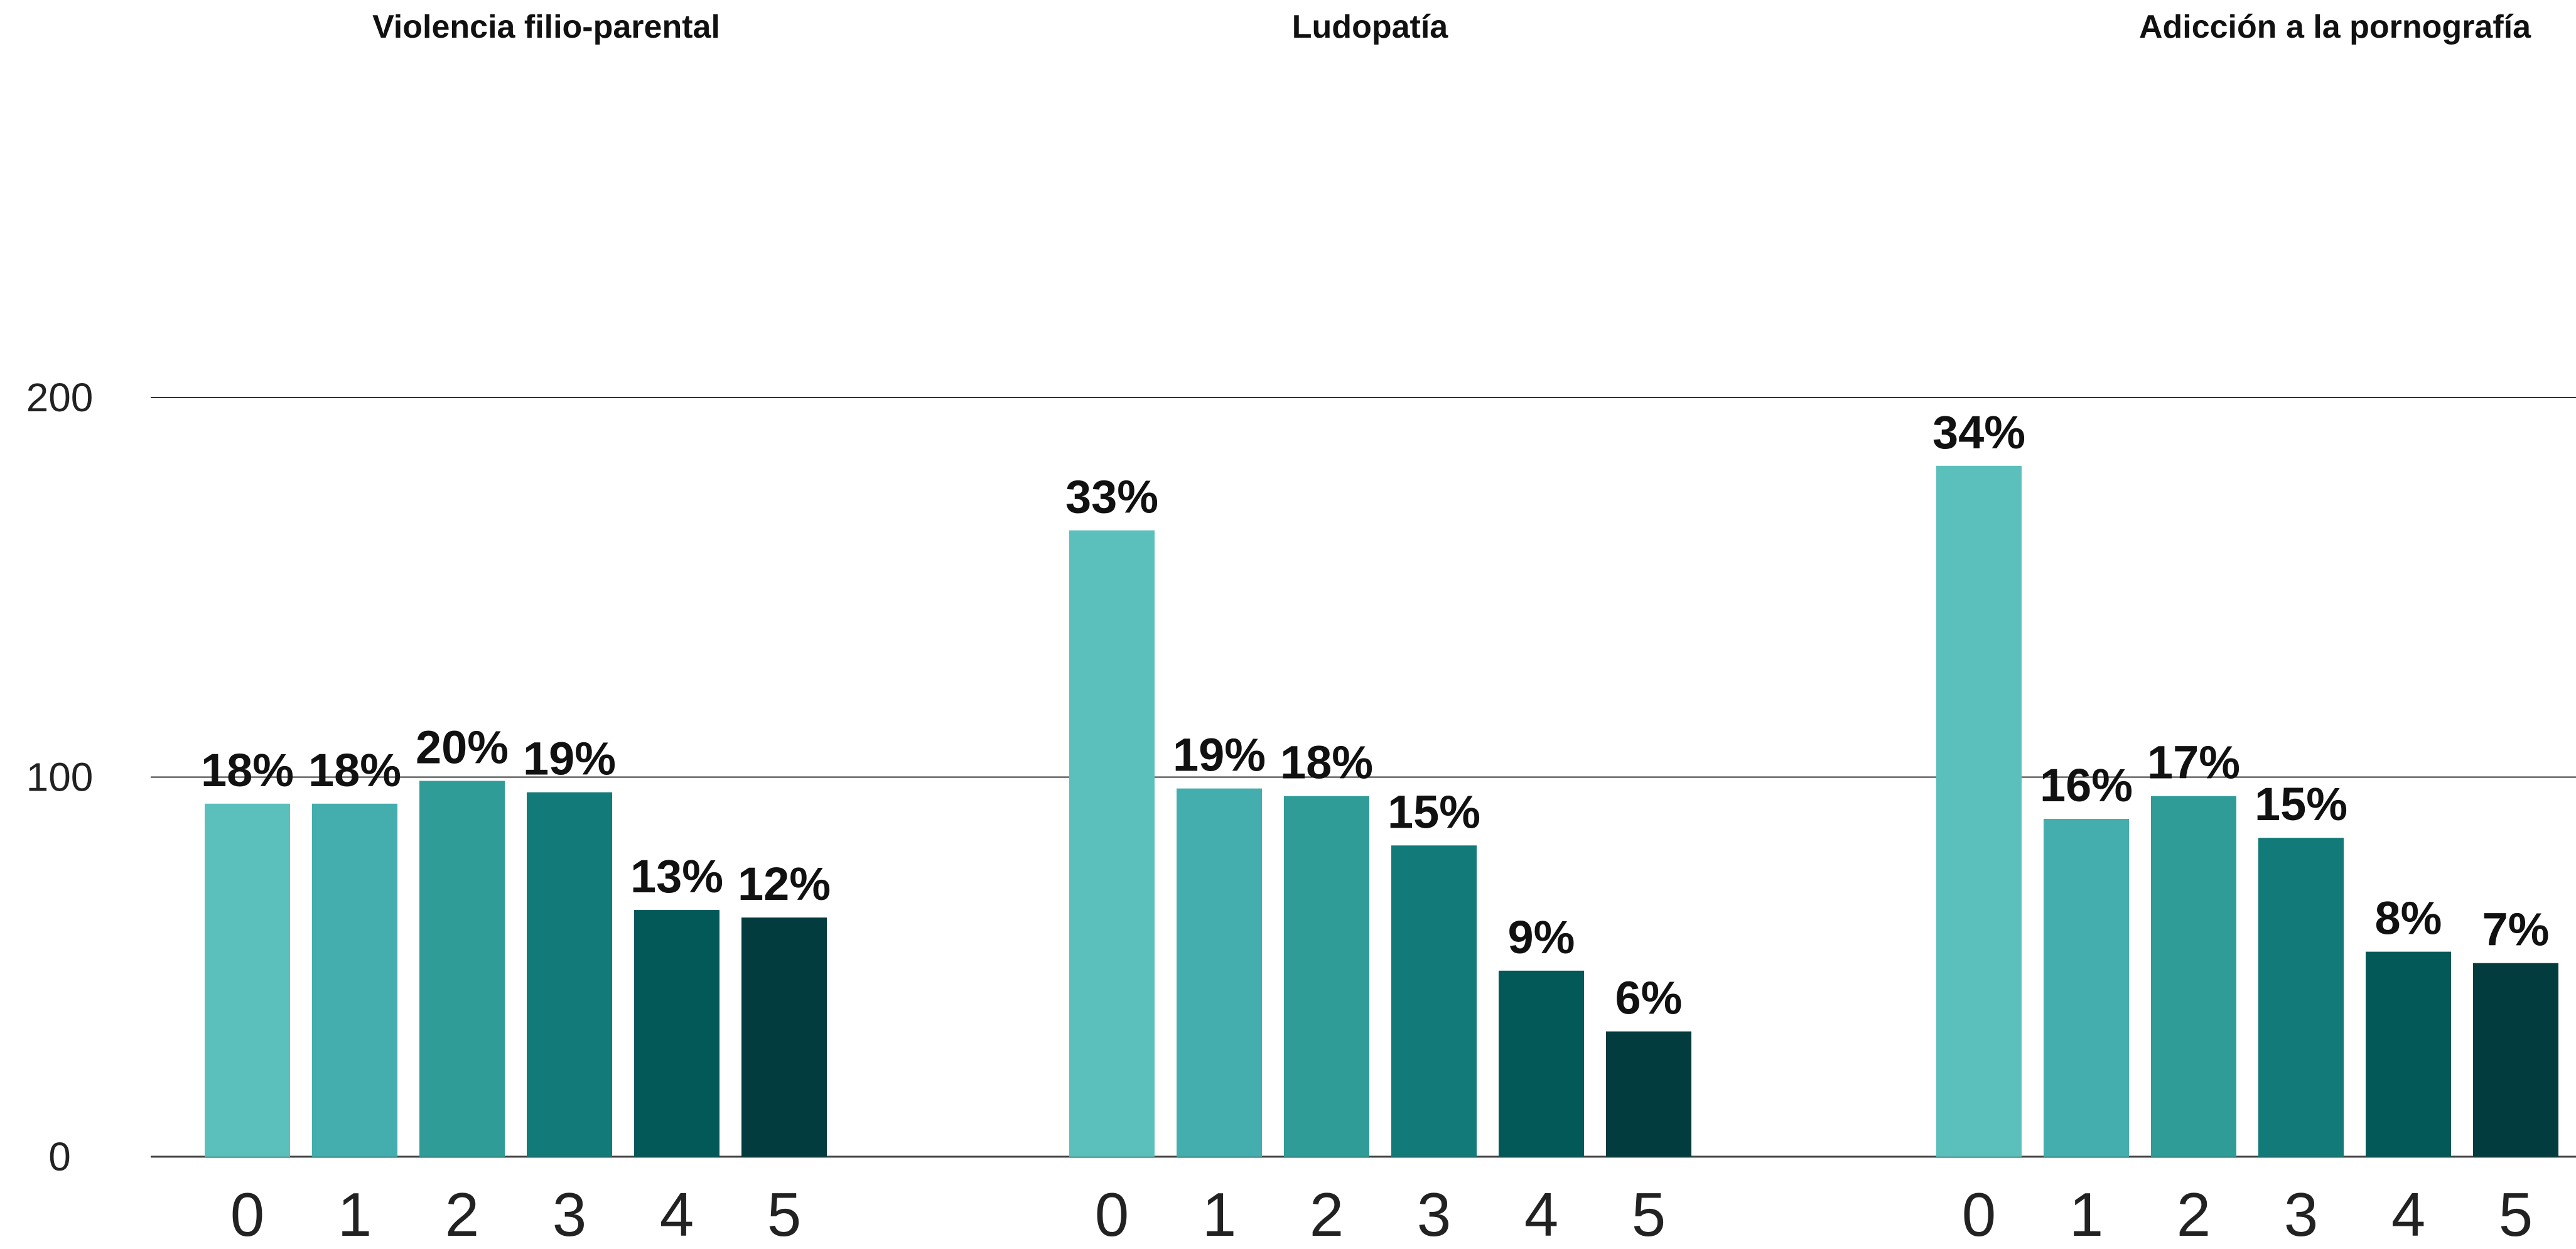 Image resolution: width=2576 pixels, height=1249 pixels. Describe the element at coordinates (462, 748) in the screenshot. I see `data-label: 20%` at that location.